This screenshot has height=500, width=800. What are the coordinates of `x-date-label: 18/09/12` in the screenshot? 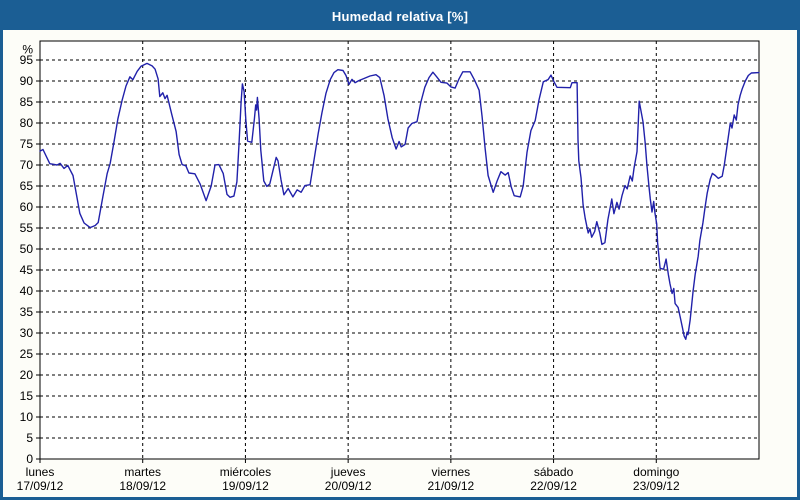 It's located at (142, 486).